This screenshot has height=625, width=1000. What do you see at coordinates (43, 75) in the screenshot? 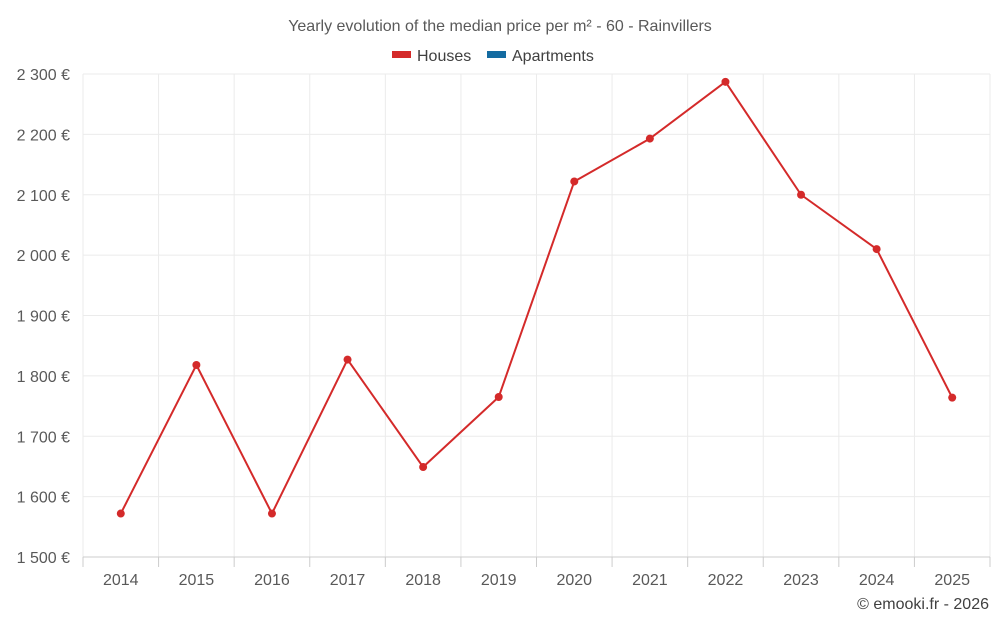
I see `y-tick-label: 2 300 €` at bounding box center [43, 75].